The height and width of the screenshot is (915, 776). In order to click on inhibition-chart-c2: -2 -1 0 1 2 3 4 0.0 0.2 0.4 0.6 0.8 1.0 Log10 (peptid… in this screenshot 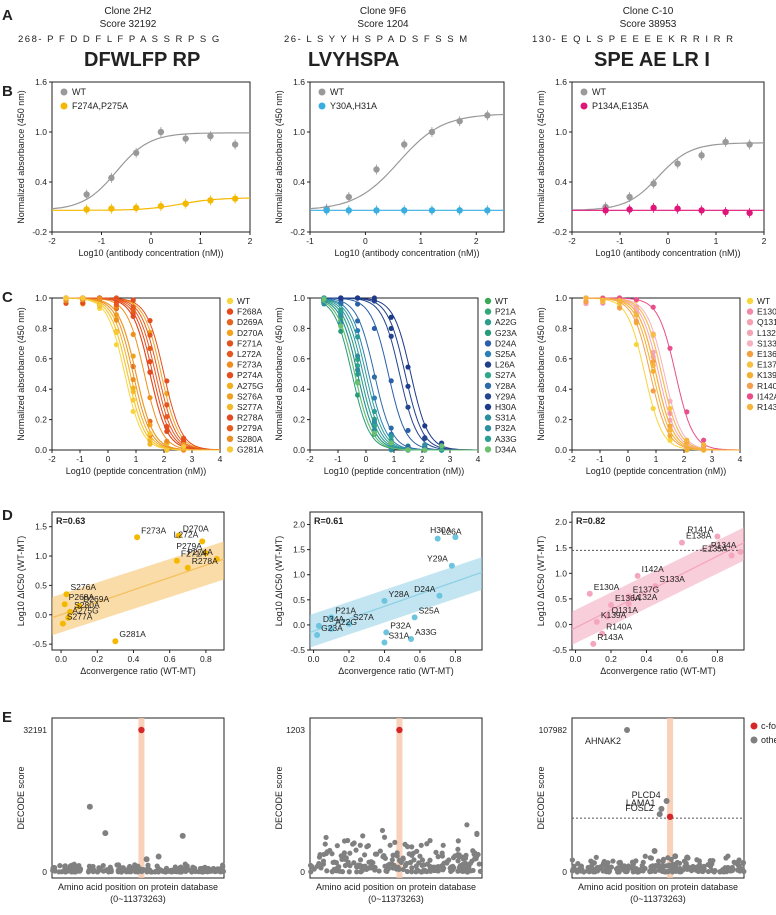, I will do `click(395, 384)`.